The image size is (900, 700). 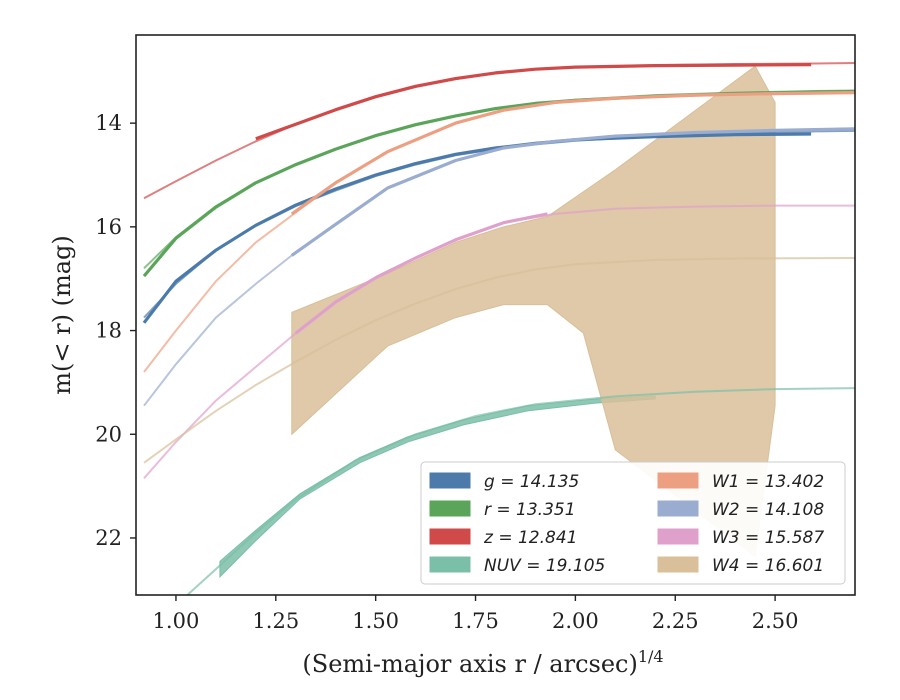 What do you see at coordinates (768, 510) in the screenshot?
I see `legend-label-w2: W2 = 14.108` at bounding box center [768, 510].